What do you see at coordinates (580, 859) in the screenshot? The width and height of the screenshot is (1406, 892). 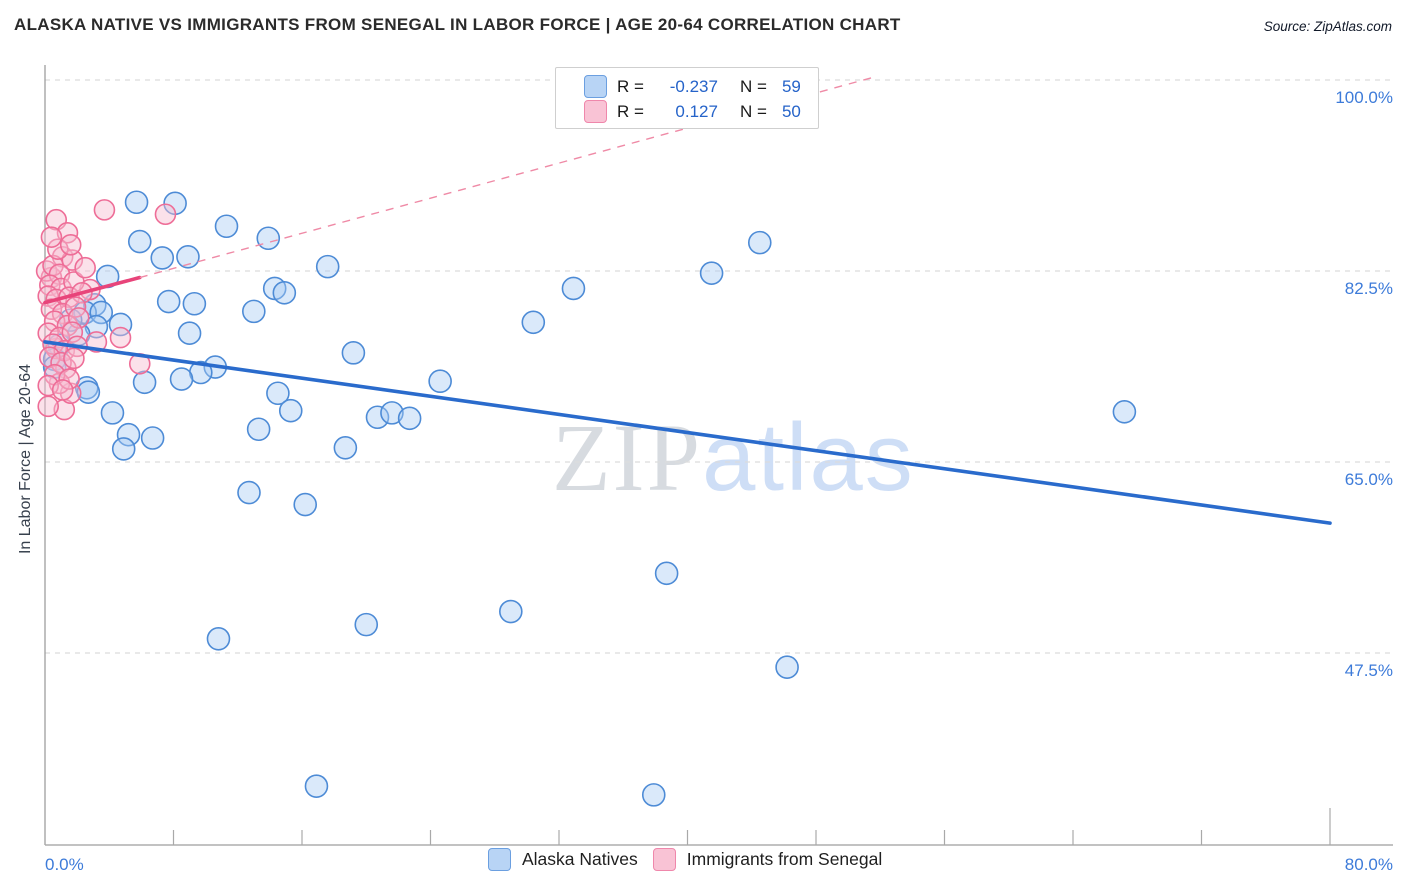 I see `legend-label: Alaska Natives` at bounding box center [580, 859].